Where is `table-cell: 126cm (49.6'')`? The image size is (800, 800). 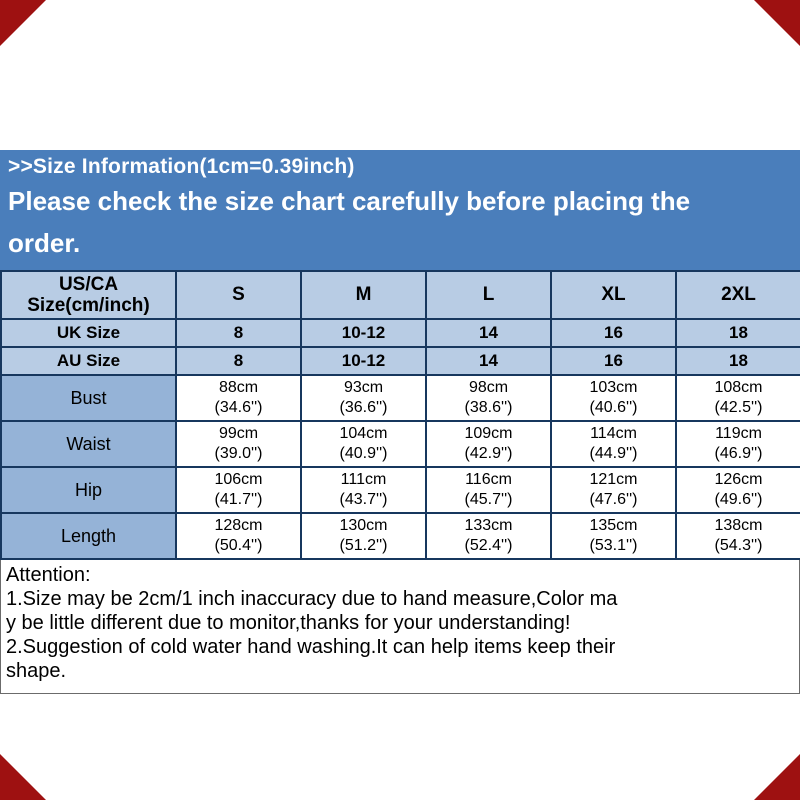 table-cell: 126cm (49.6'') is located at coordinates (737, 490).